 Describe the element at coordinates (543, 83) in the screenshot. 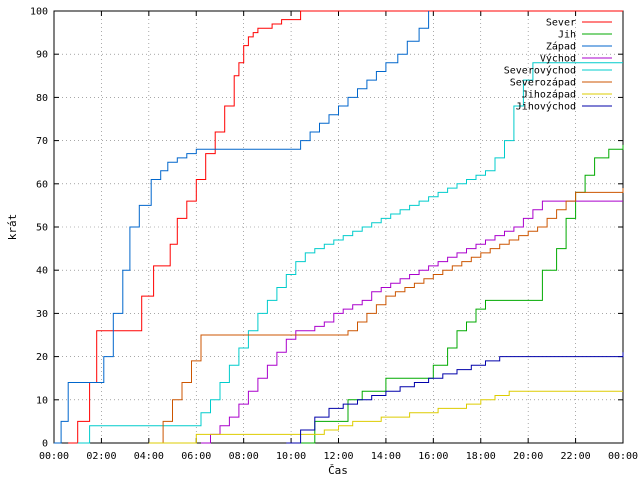

I see `legend-label-severozapad: Severozápad` at that location.